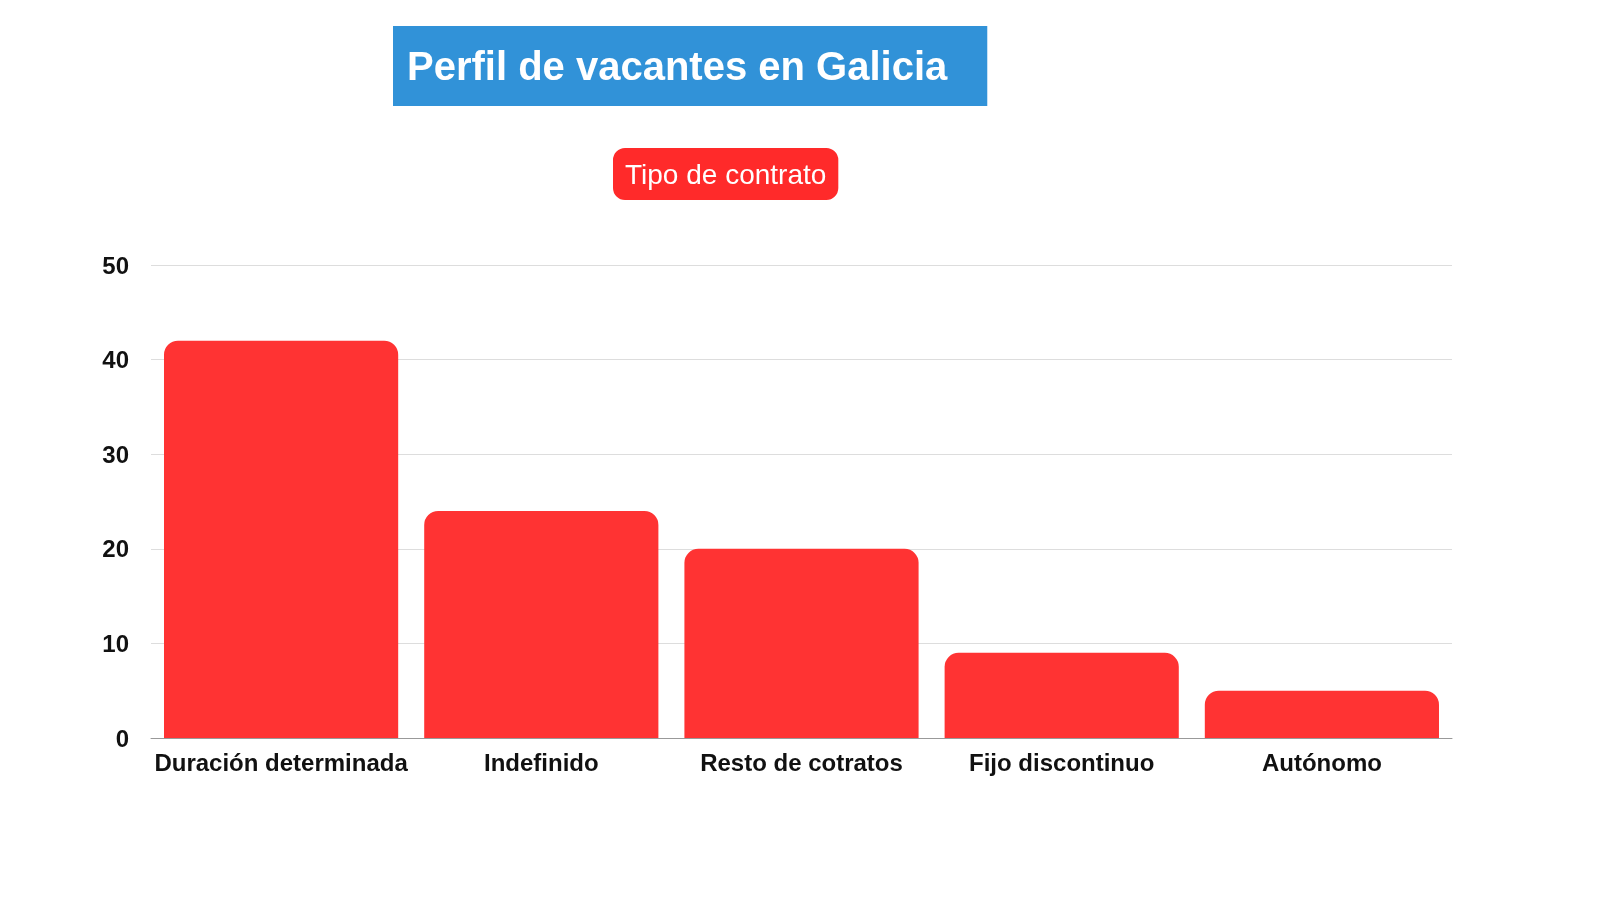  What do you see at coordinates (1062, 762) in the screenshot?
I see `x-tick-label: Fijo discontinuo` at bounding box center [1062, 762].